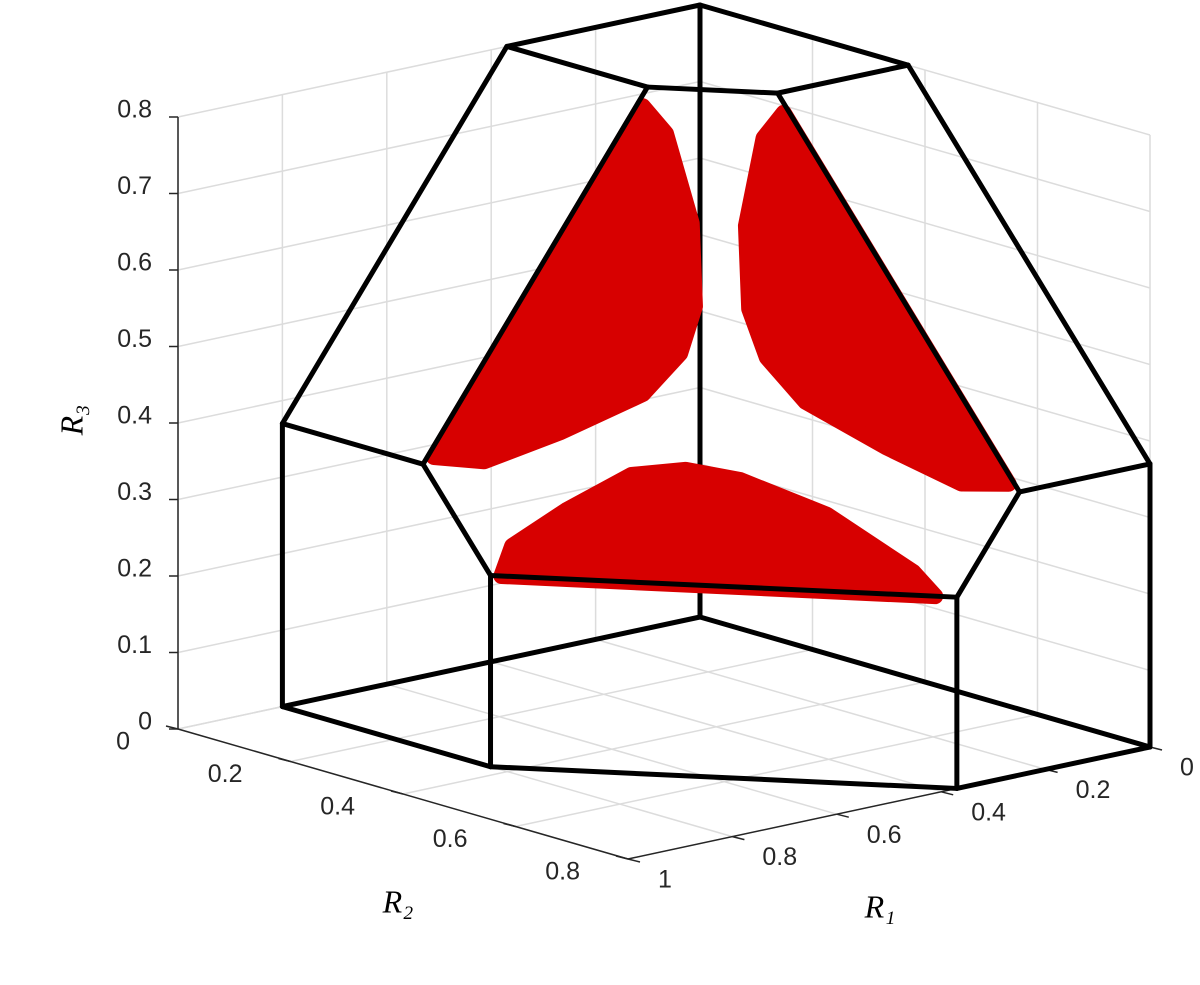 The image size is (1200, 985). What do you see at coordinates (988, 812) in the screenshot?
I see `x-tick-label: 0.4` at bounding box center [988, 812].